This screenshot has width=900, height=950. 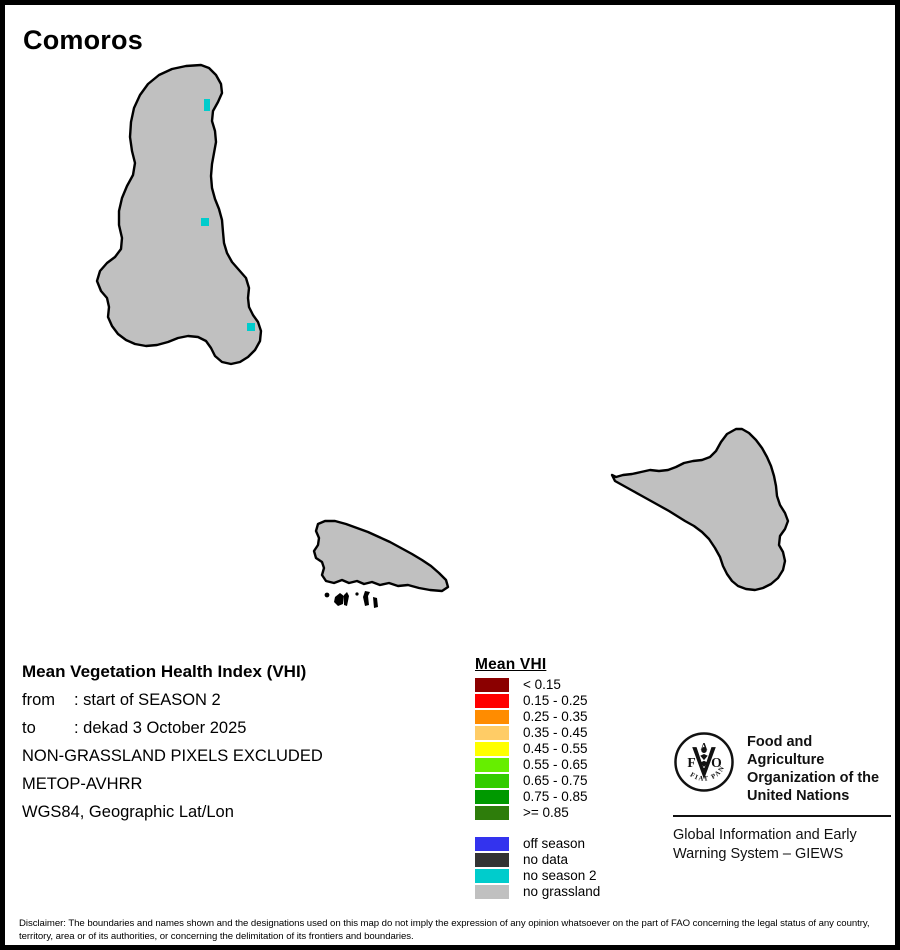 I want to click on fao-unit-line-1: Global Information and Early, so click(x=765, y=835).